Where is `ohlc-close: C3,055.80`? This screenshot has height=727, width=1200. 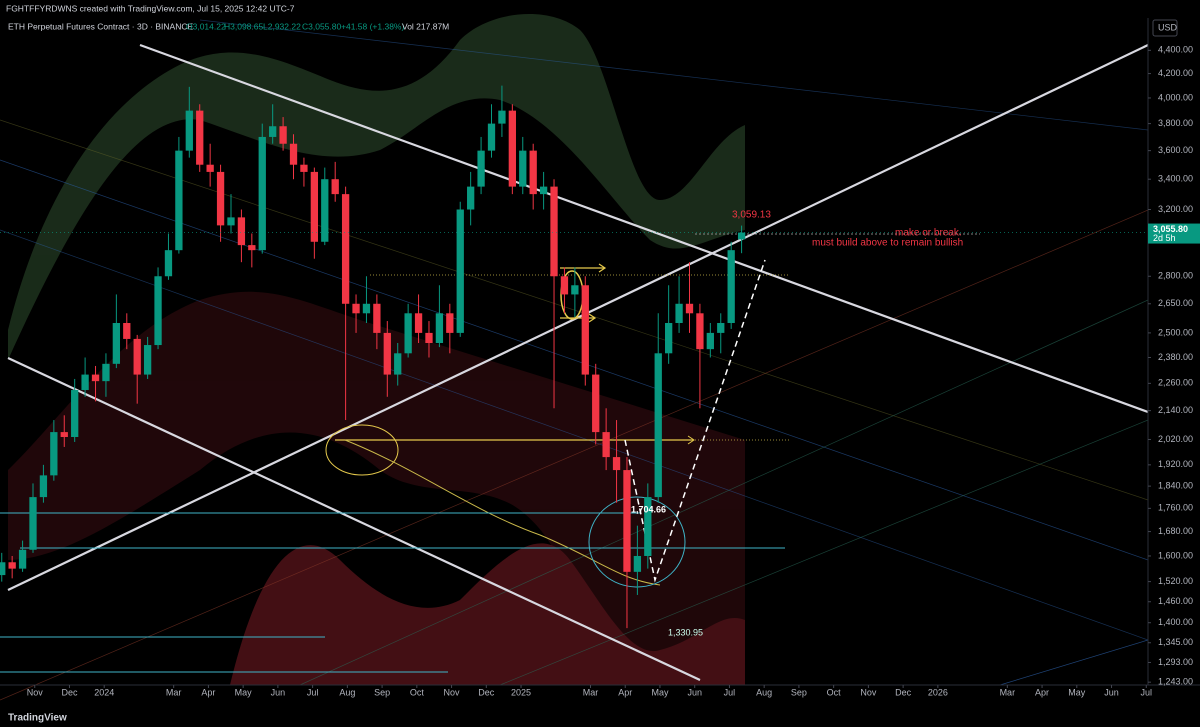 ohlc-close: C3,055.80 is located at coordinates (321, 26).